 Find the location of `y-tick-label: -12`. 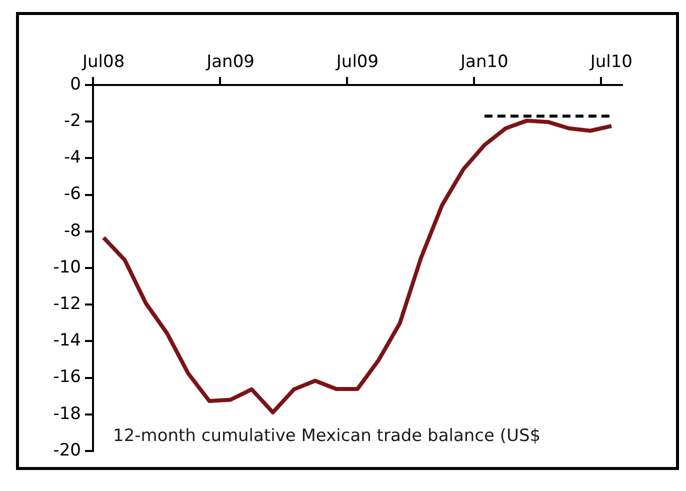

y-tick-label: -12 is located at coordinates (67, 304).